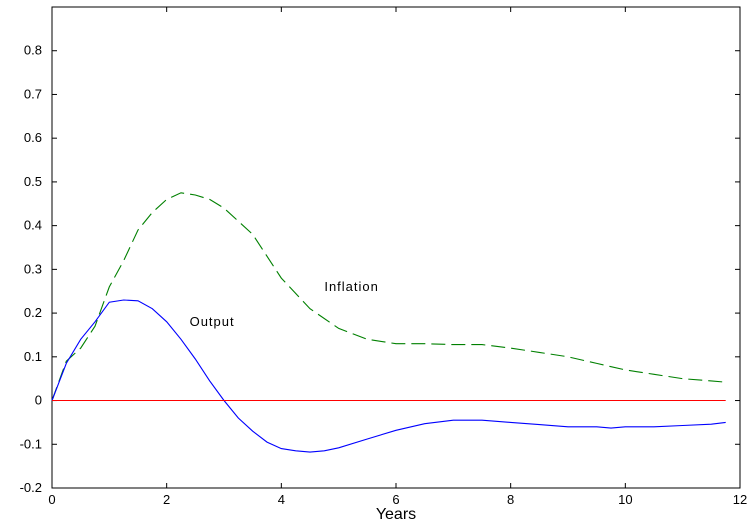 This screenshot has height=529, width=752. Describe the element at coordinates (31, 487) in the screenshot. I see `y-tick-label: -0.2` at that location.